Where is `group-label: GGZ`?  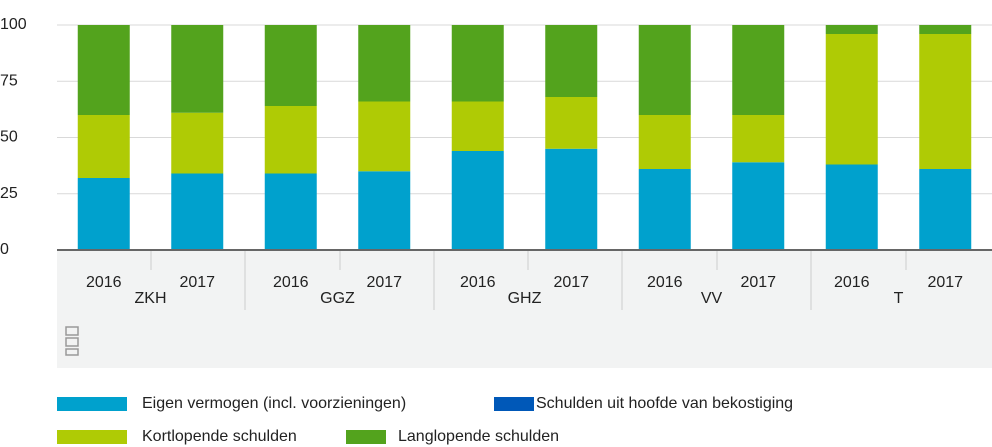 group-label: GGZ is located at coordinates (337, 298).